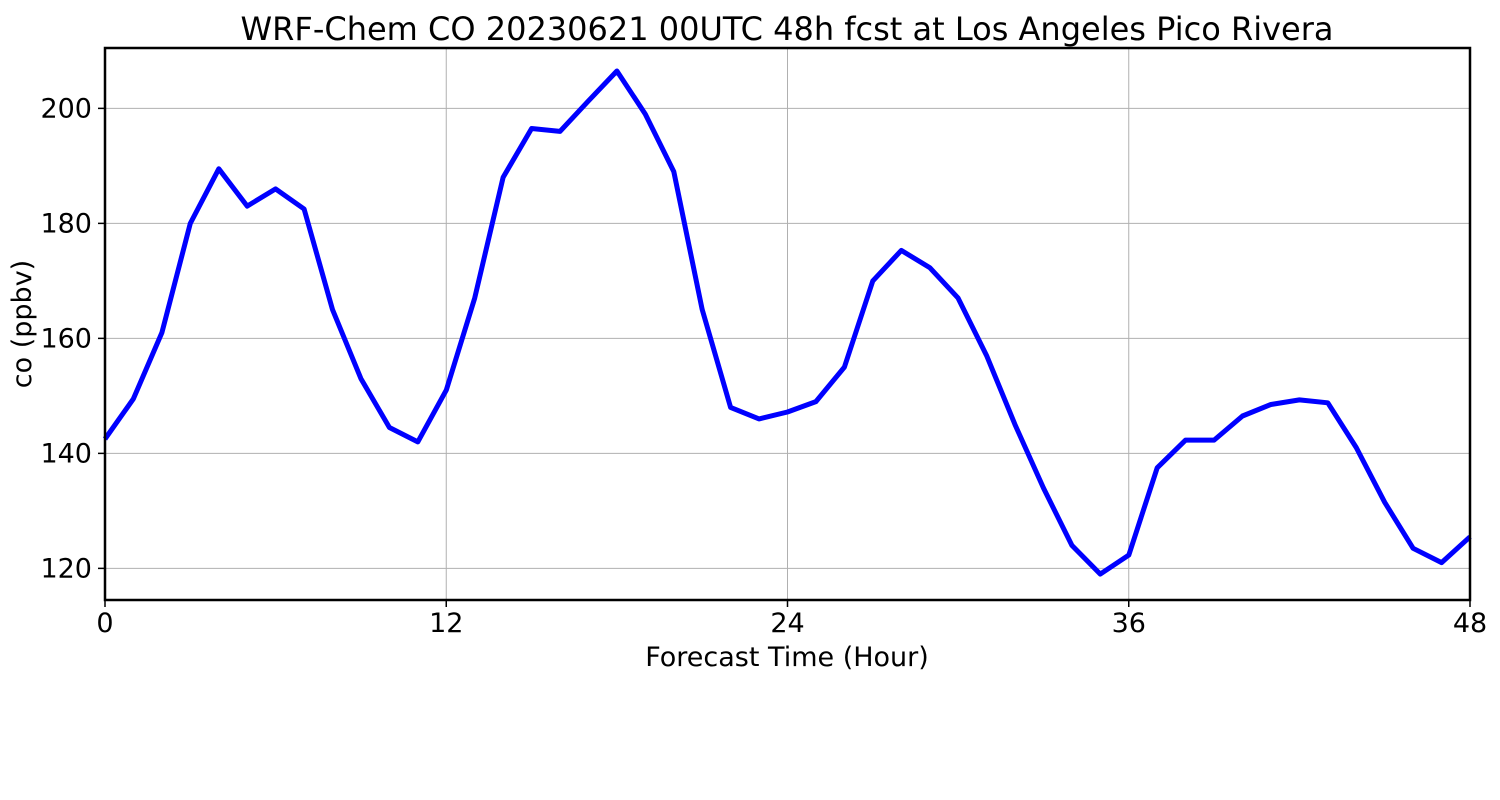 This screenshot has height=800, width=1500. I want to click on y-tick-label: 120, so click(66, 568).